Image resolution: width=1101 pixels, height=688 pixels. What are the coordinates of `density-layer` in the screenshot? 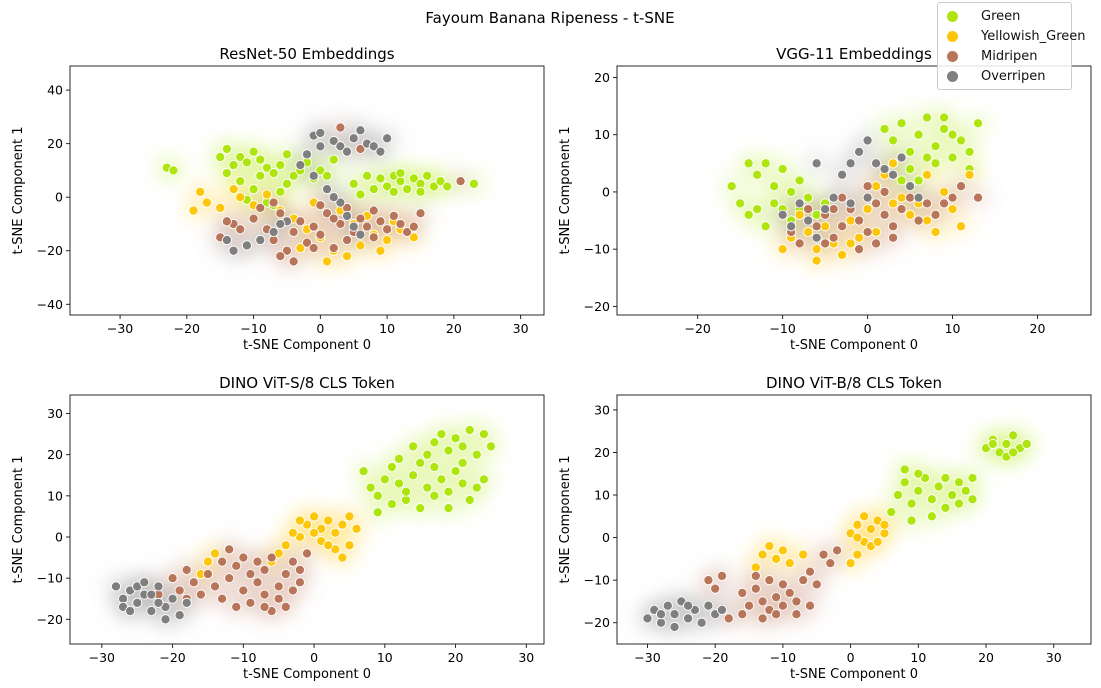 It's located at (320, 194).